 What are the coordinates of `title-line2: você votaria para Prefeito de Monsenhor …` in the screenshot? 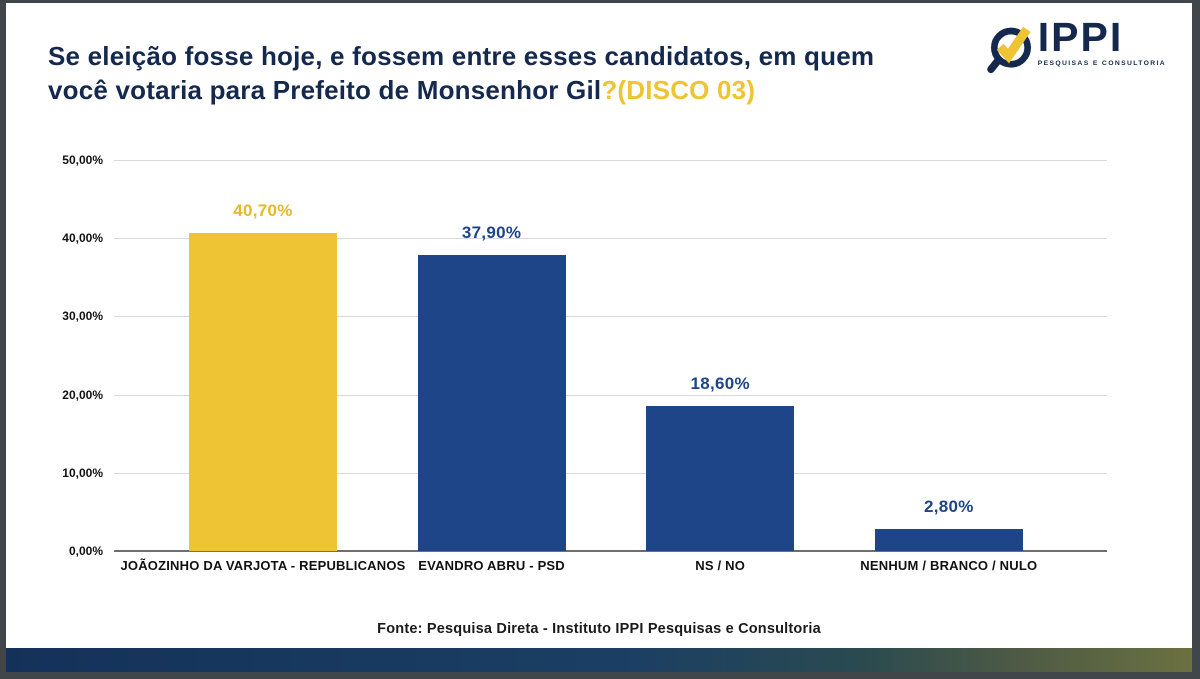 It's located at (325, 90).